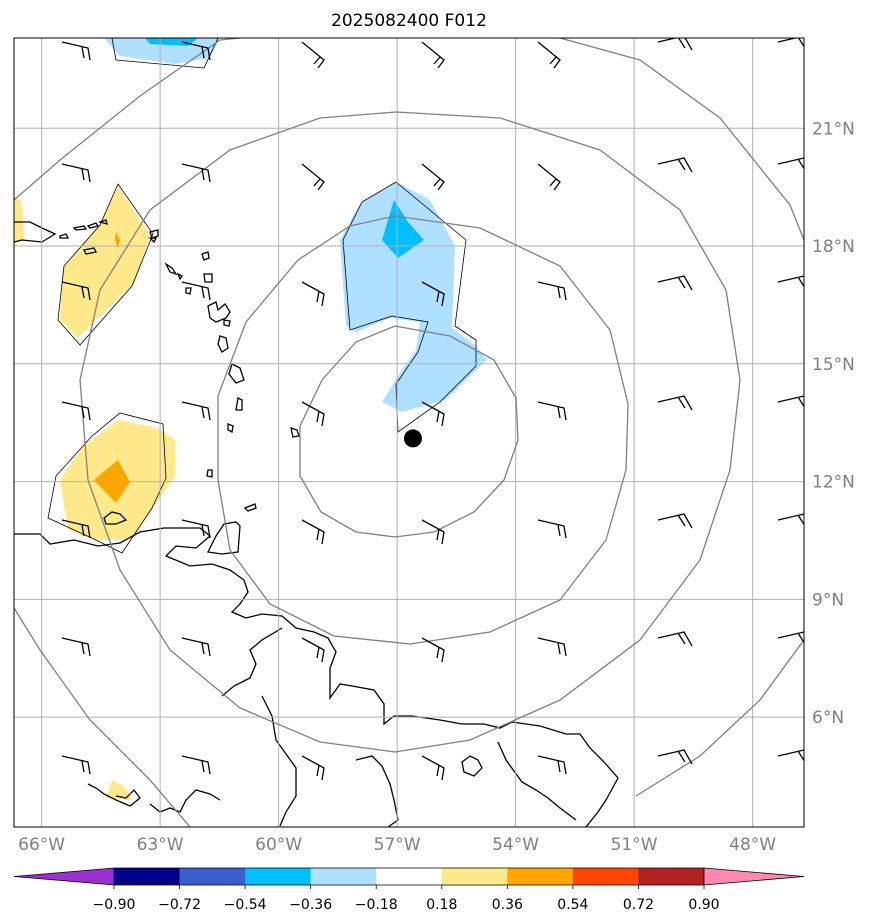 The image size is (874, 924). I want to click on orange-spot-northwest, so click(117, 240).